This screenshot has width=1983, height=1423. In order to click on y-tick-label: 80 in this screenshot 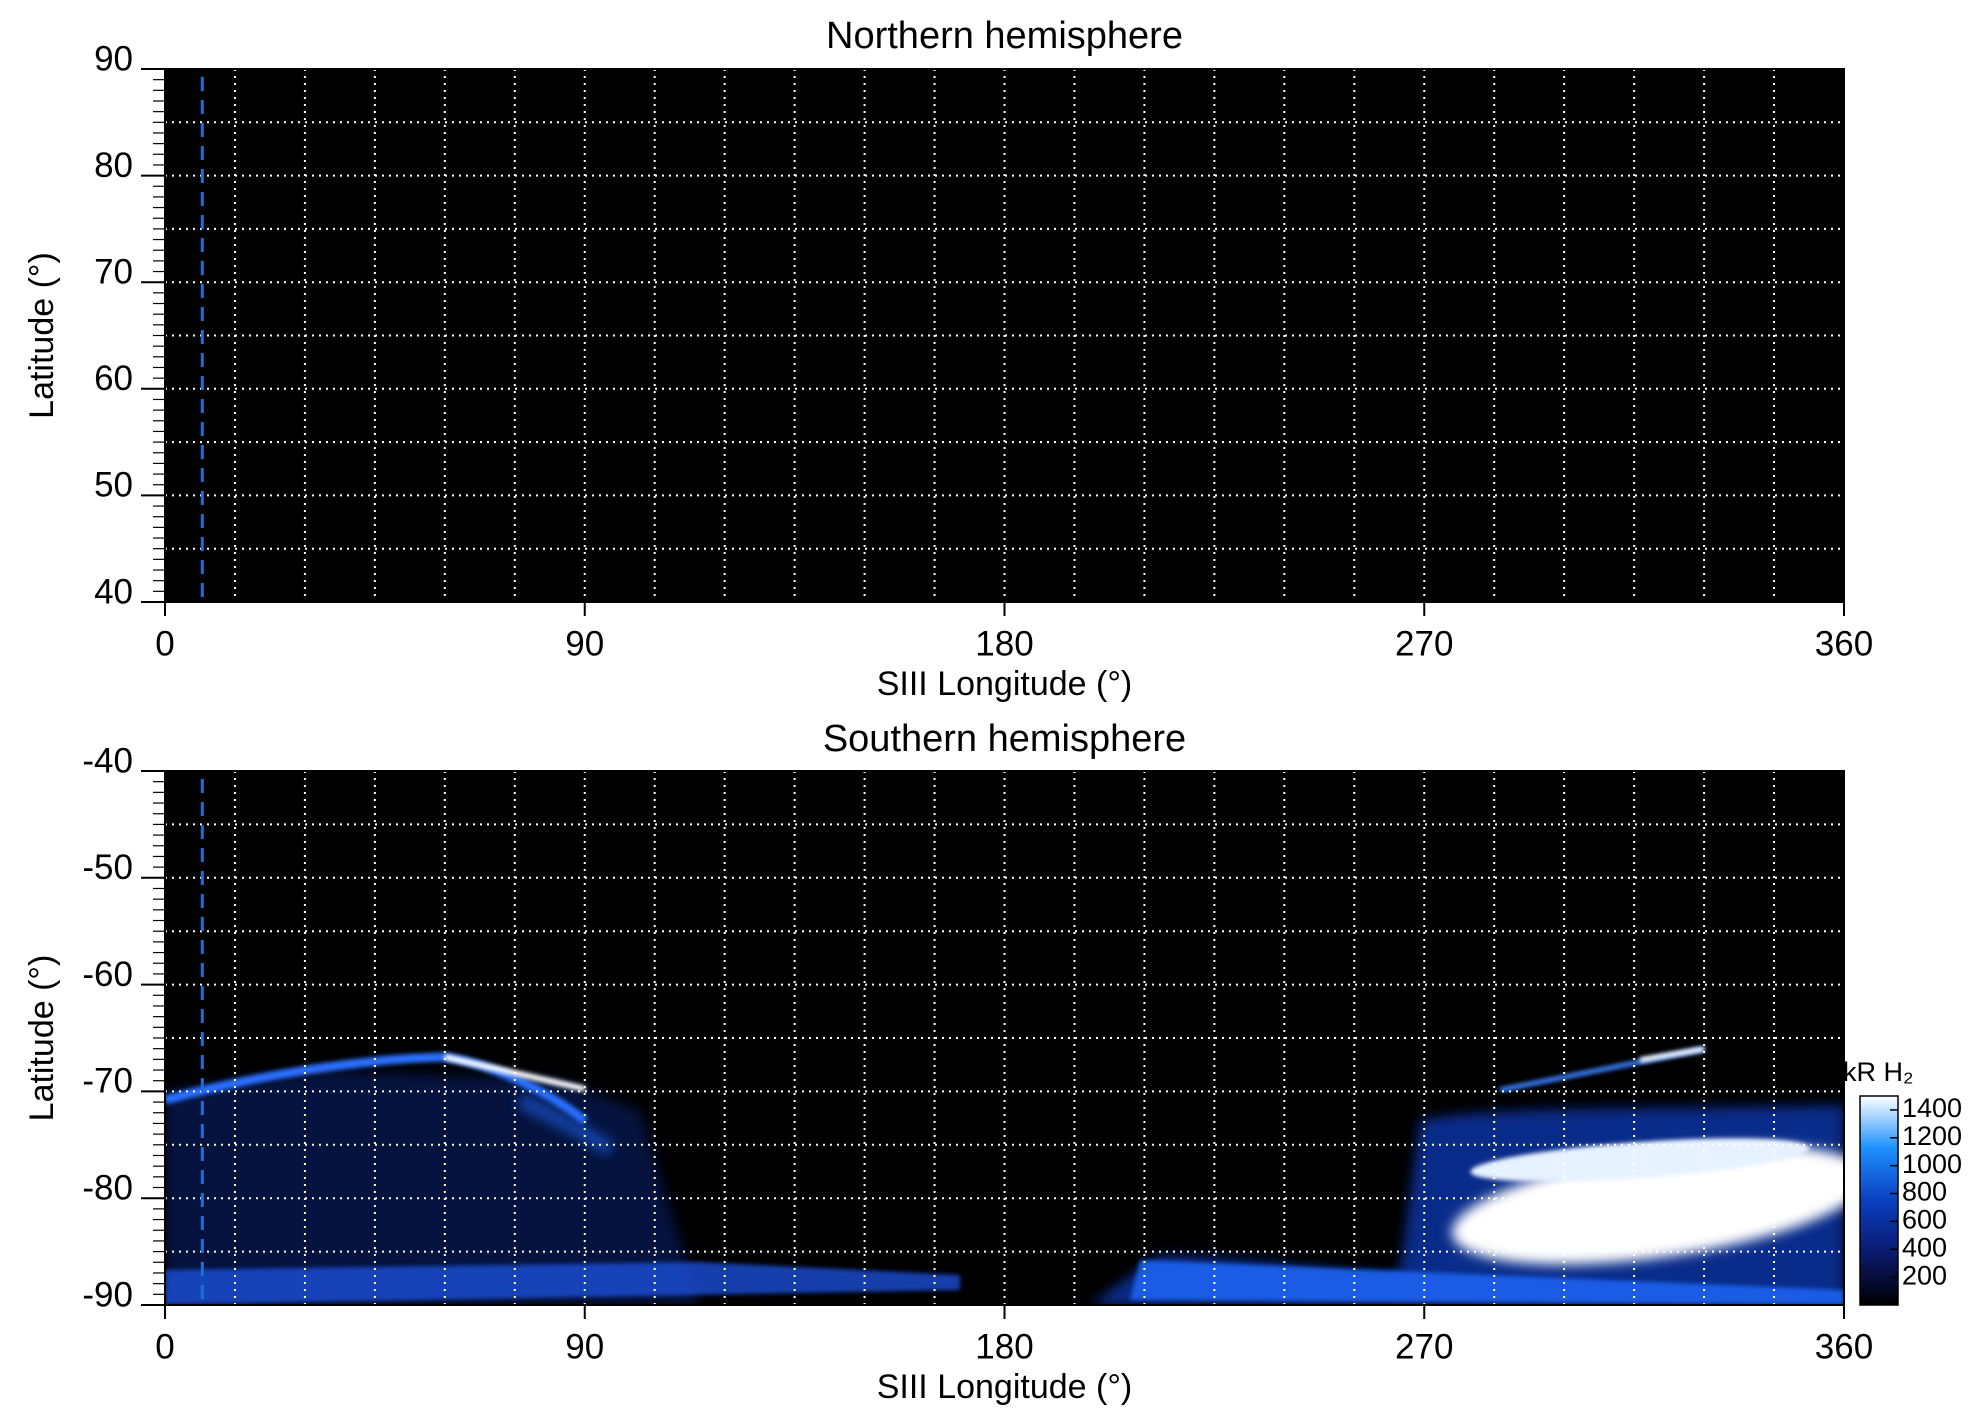, I will do `click(113, 165)`.